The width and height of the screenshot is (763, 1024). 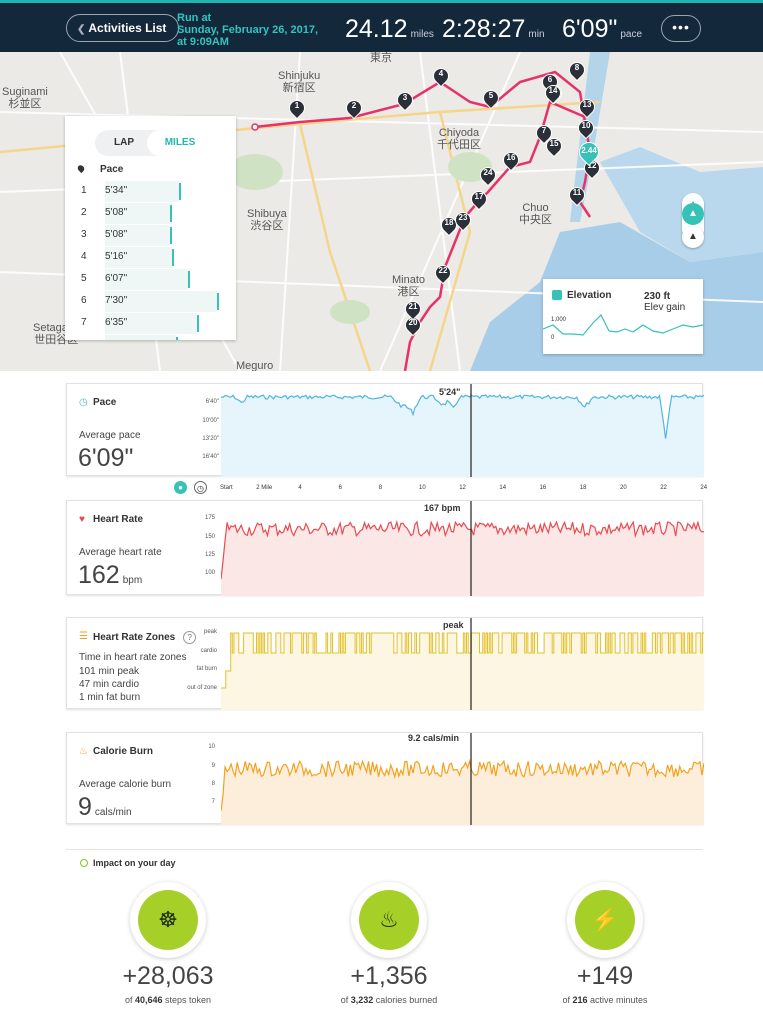 I want to click on lap-row: 7 6'35", so click(x=150, y=323).